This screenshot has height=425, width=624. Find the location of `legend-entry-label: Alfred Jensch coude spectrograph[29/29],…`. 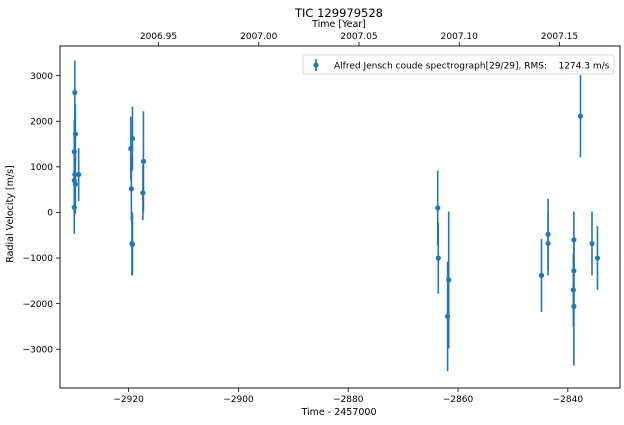

legend-entry-label: Alfred Jensch coude spectrograph[29/29],… is located at coordinates (472, 67).